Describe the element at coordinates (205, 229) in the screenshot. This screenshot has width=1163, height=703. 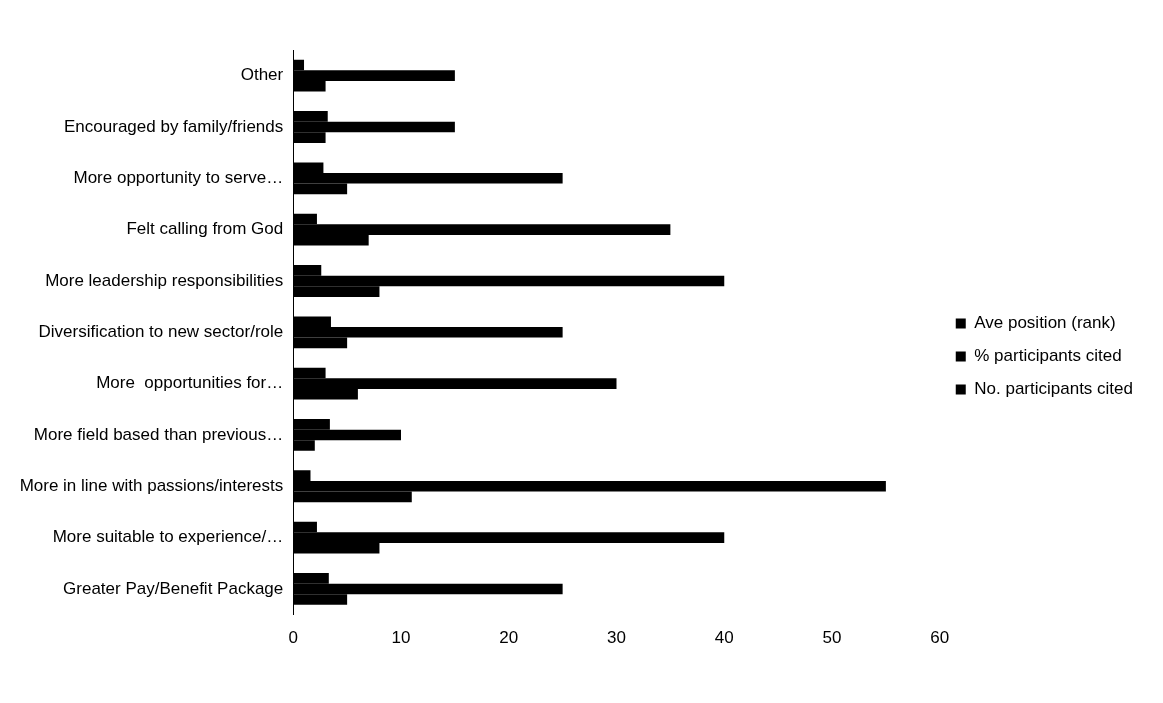
I see `y-tick-label: Felt calling from God` at that location.